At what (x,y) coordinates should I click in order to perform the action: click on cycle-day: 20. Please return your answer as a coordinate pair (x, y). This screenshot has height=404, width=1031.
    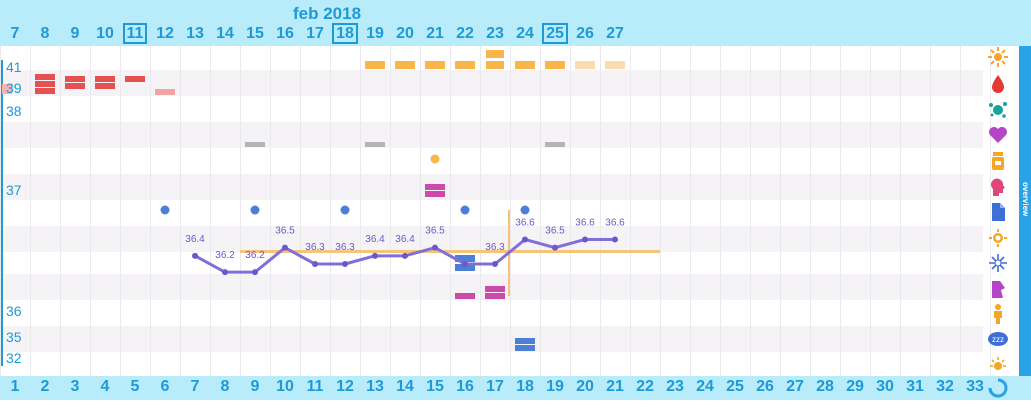
    Looking at the image, I should click on (585, 386).